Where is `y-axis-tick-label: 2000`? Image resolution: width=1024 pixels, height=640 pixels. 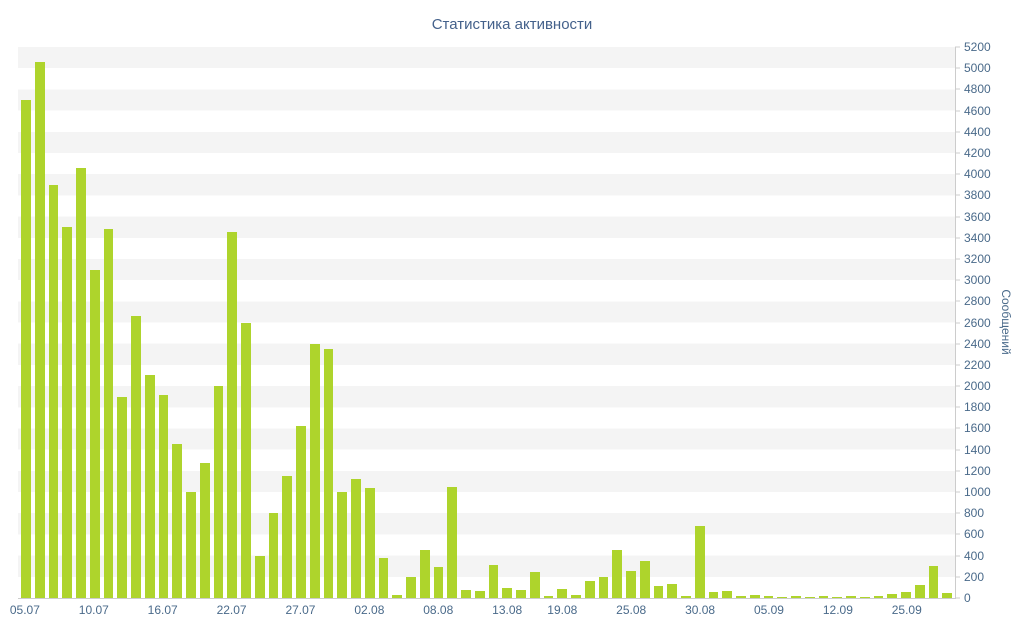 y-axis-tick-label: 2000 is located at coordinates (977, 386).